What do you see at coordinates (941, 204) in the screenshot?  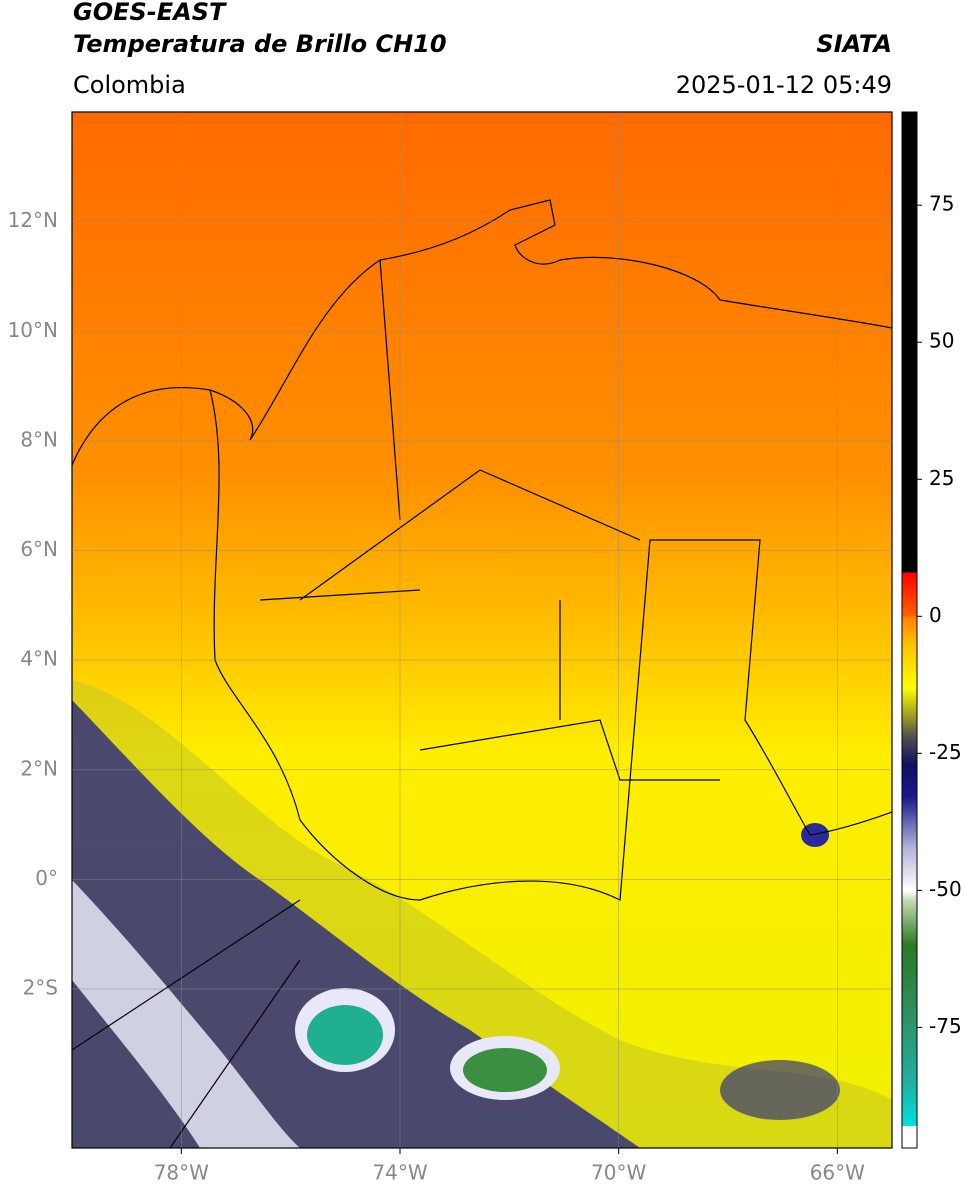 I see `colorbar-label: 75` at bounding box center [941, 204].